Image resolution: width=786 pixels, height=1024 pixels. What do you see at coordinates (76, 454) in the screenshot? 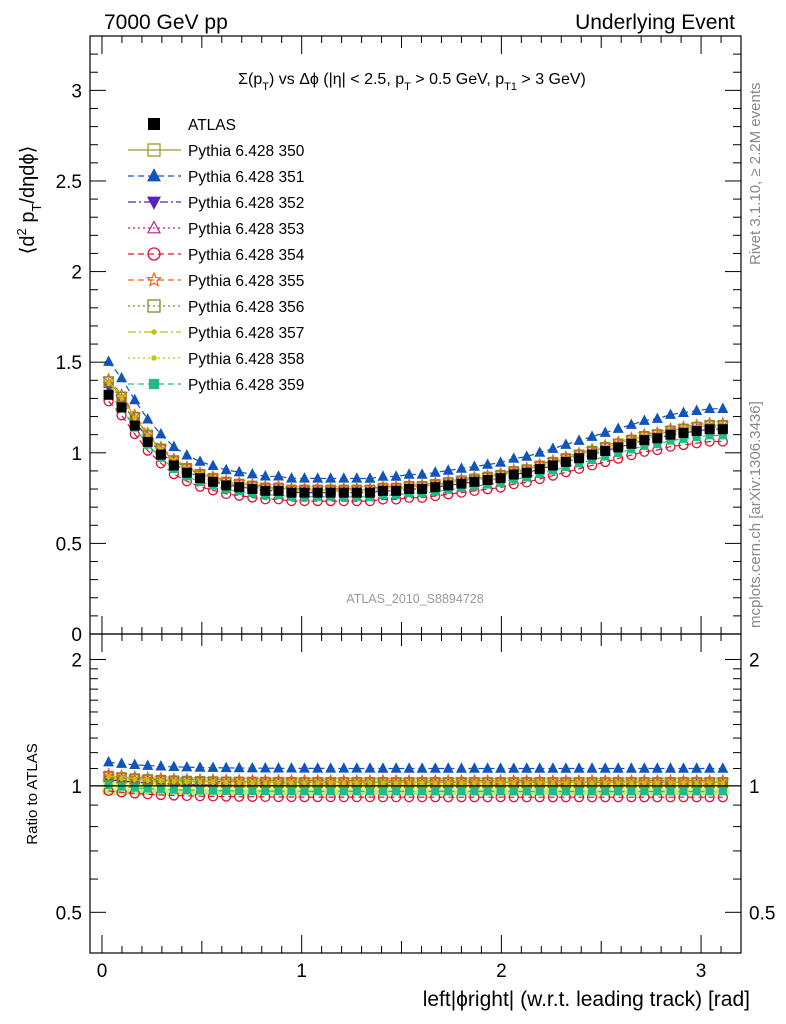
I see `main-y-tick-label: 1` at bounding box center [76, 454].